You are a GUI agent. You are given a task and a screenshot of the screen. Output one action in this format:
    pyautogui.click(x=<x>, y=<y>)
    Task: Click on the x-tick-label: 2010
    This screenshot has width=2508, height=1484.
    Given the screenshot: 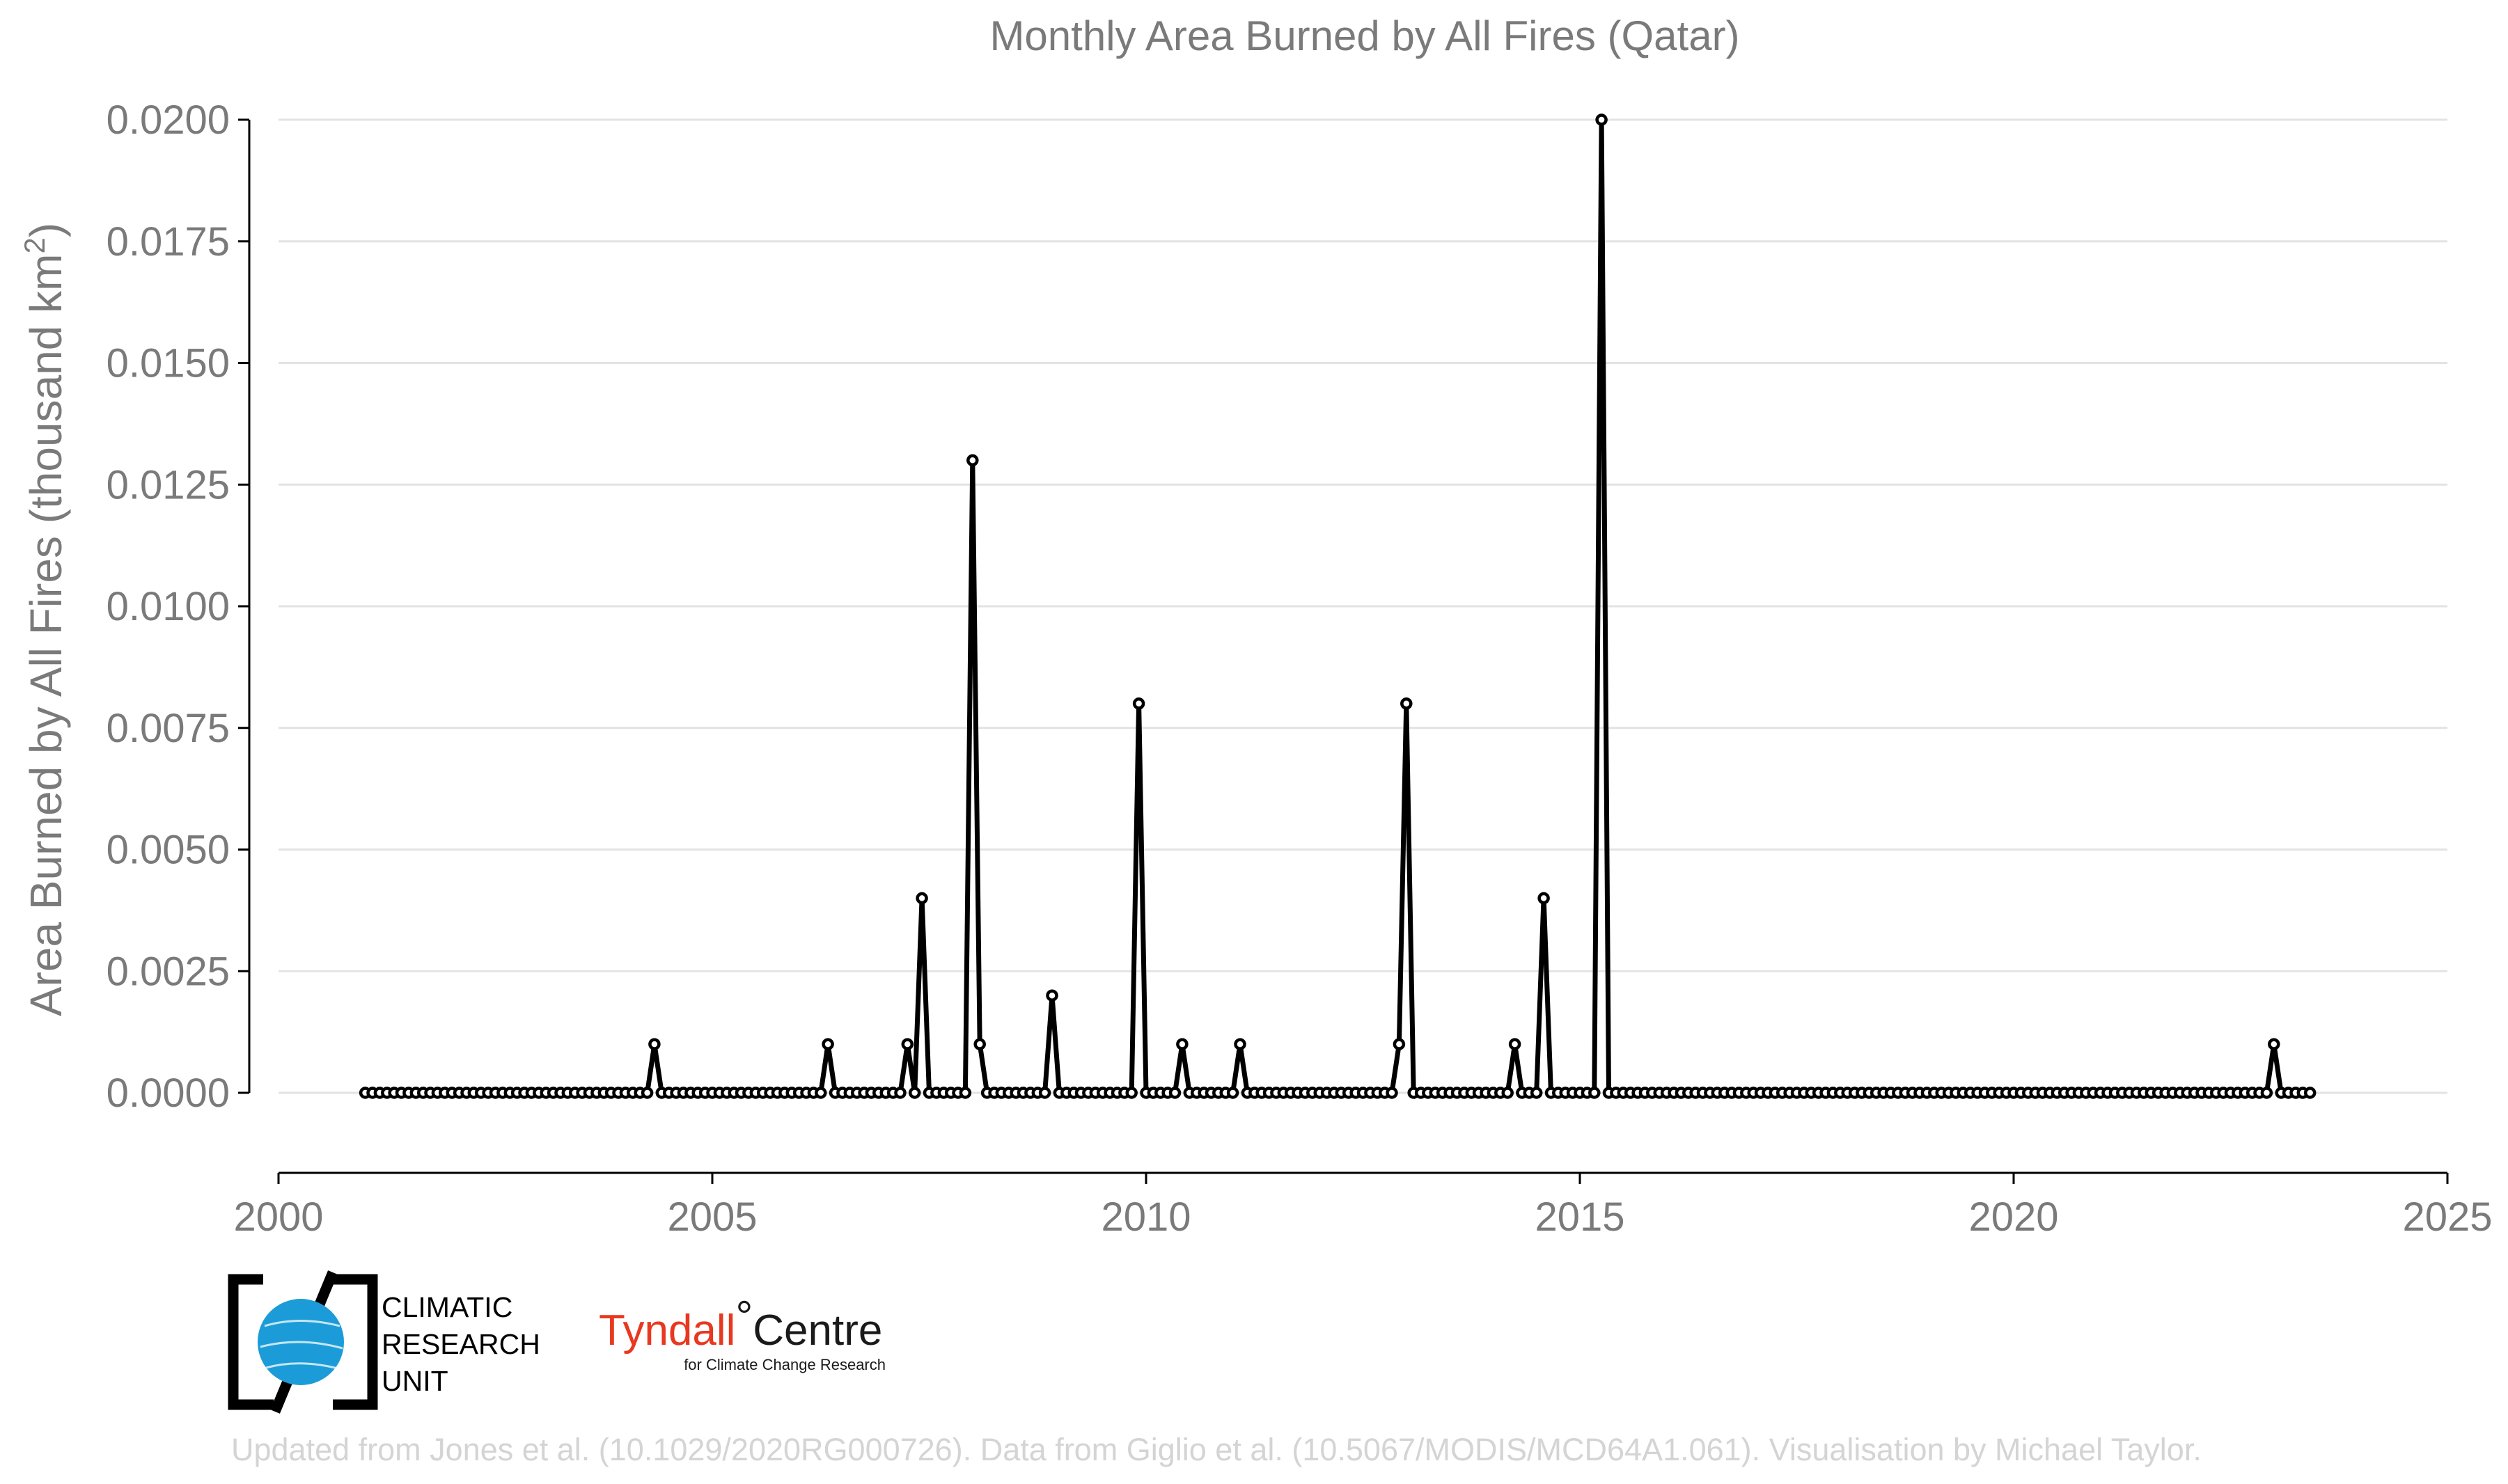 What is the action you would take?
    pyautogui.click(x=1146, y=1217)
    